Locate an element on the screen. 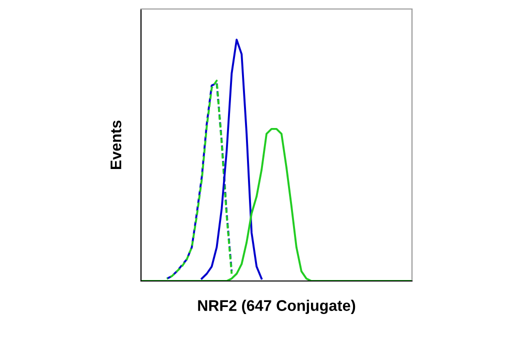 The height and width of the screenshot is (350, 520). y-axis-title: Events is located at coordinates (116, 145).